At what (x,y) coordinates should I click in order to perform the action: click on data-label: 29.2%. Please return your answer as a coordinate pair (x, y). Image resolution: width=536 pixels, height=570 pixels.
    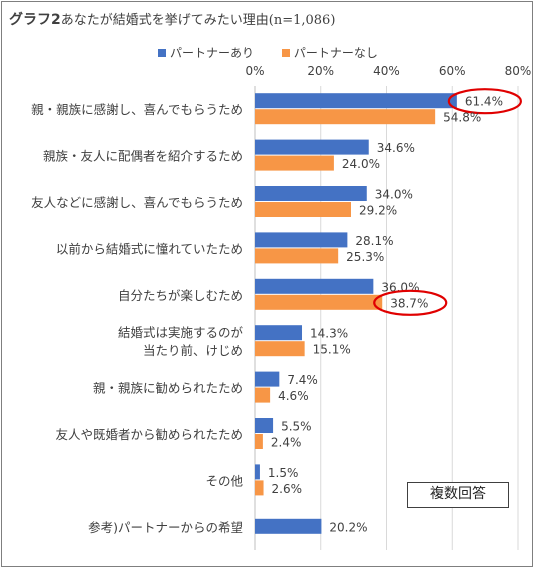
    Looking at the image, I should click on (378, 211).